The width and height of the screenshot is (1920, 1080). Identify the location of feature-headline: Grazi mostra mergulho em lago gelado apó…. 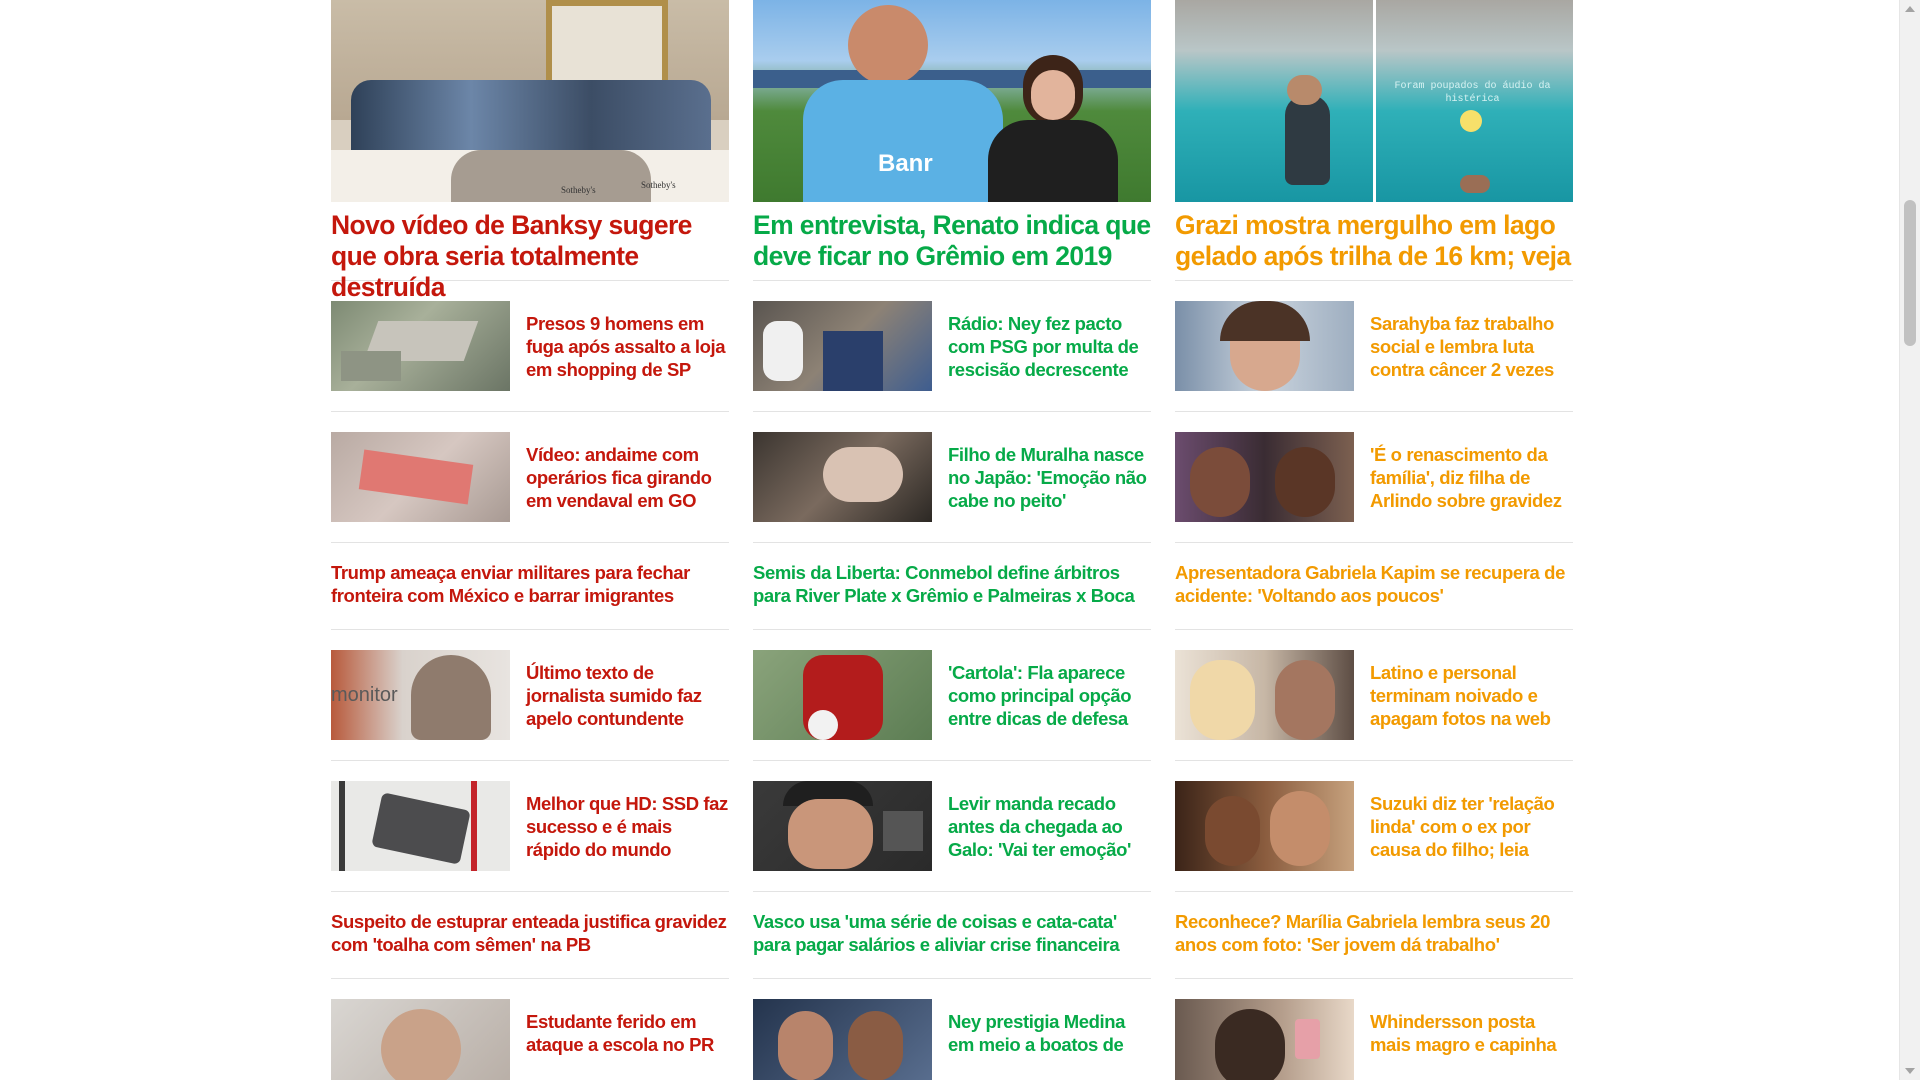
(1373, 240).